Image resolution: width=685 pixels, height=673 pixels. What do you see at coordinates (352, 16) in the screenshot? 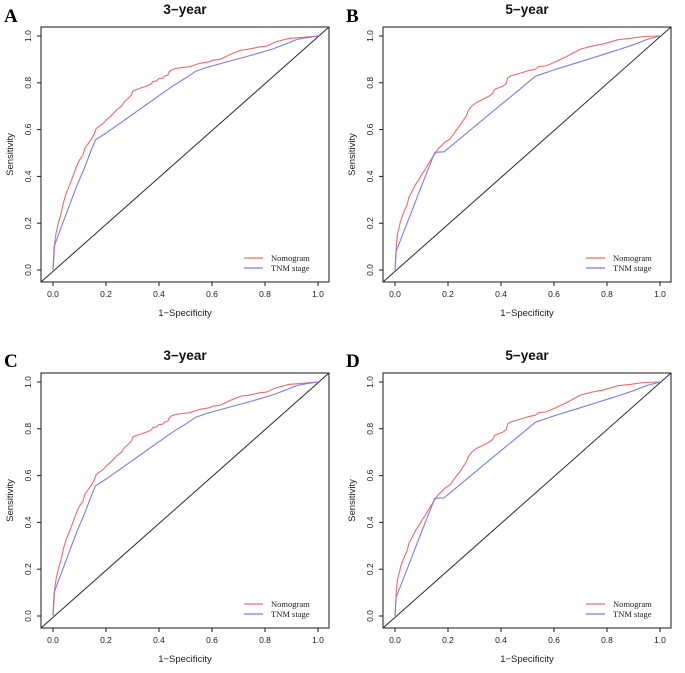
I see `panel-label-b: B` at bounding box center [352, 16].